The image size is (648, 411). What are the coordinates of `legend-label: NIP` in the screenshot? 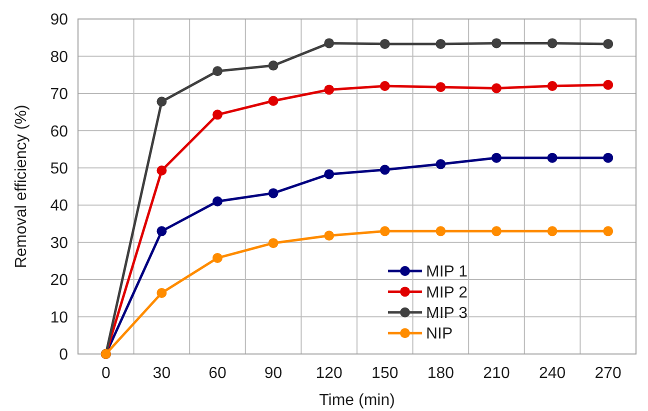 It's located at (439, 334).